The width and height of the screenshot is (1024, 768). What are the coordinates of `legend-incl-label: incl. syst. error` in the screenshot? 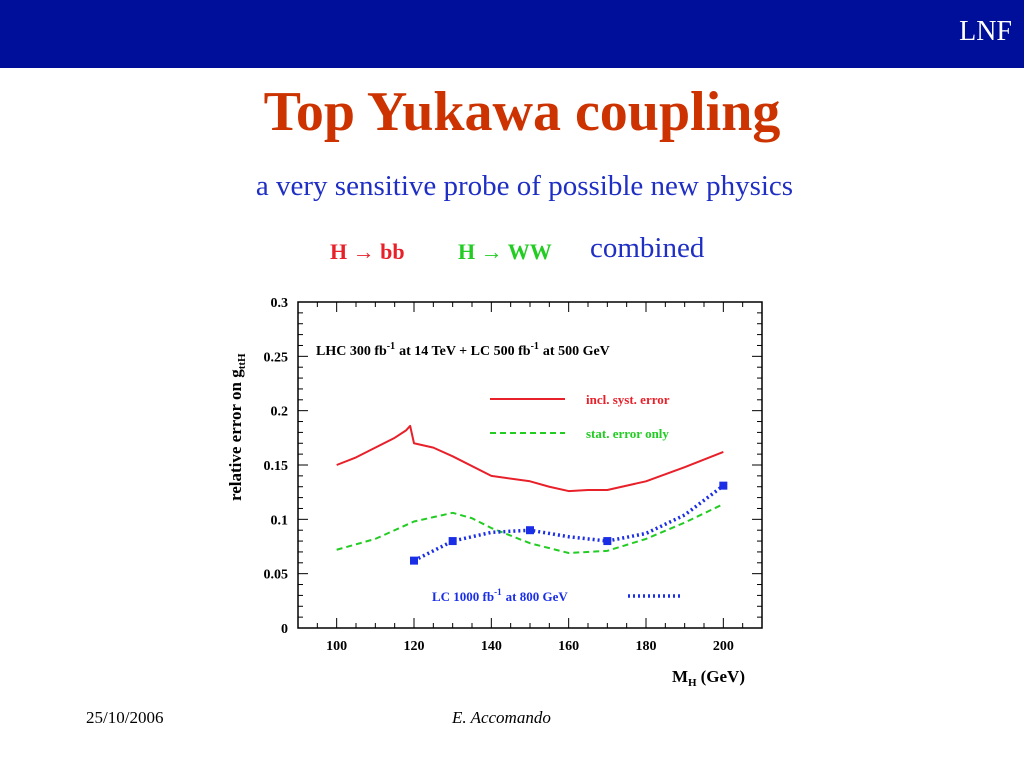 It's located at (628, 399).